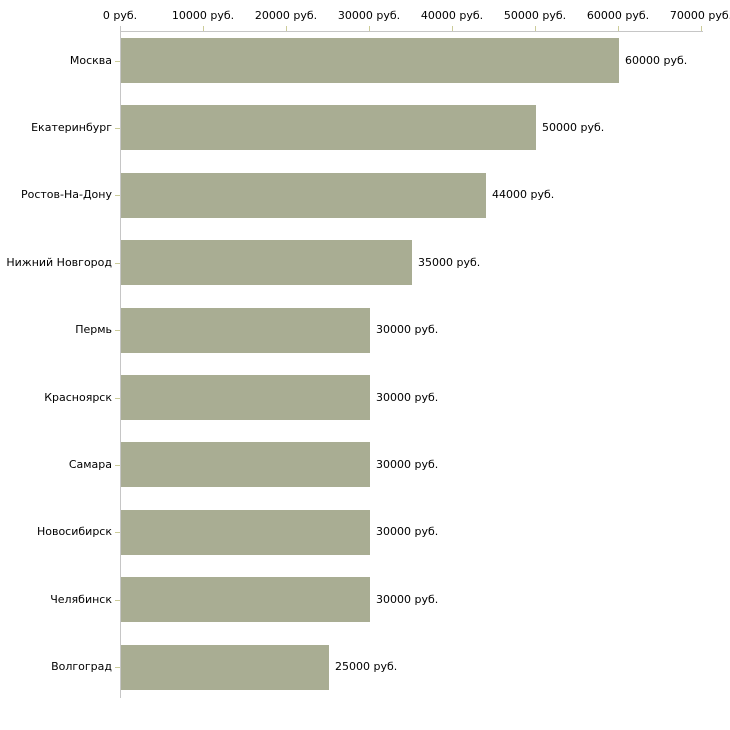  Describe the element at coordinates (66, 195) in the screenshot. I see `category-label: Ростов-На-Дону` at that location.